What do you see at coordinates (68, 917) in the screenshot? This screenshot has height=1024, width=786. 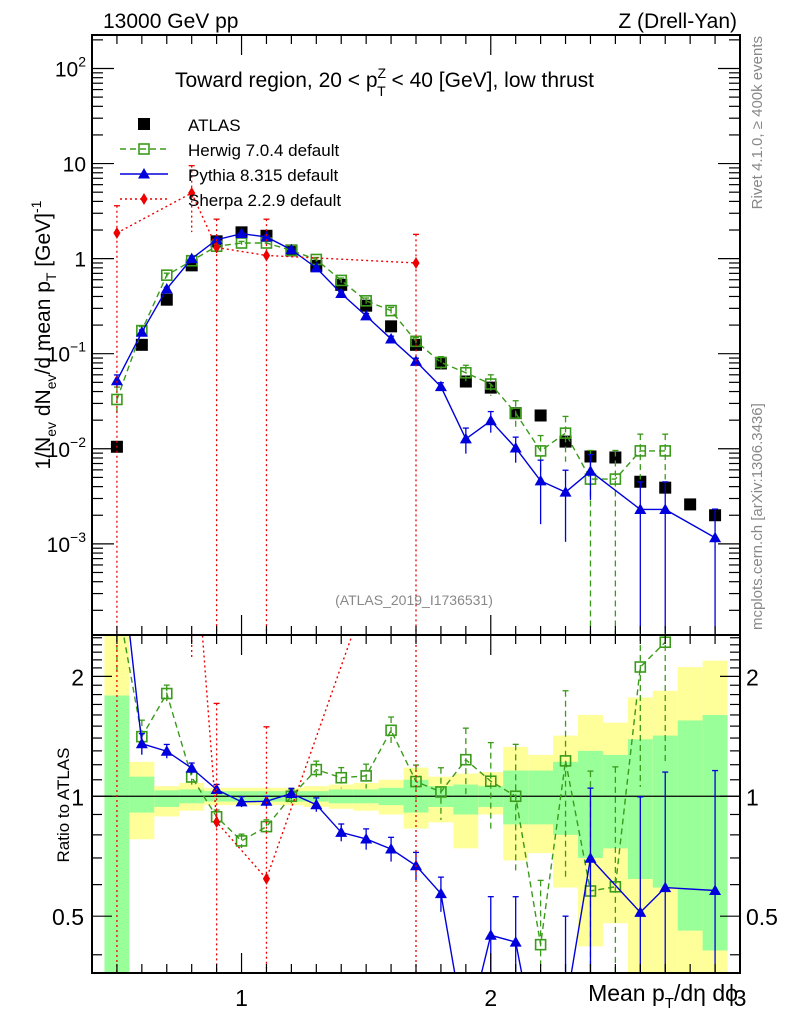 I see `ratio-y-tick-label: 0.5` at bounding box center [68, 917].